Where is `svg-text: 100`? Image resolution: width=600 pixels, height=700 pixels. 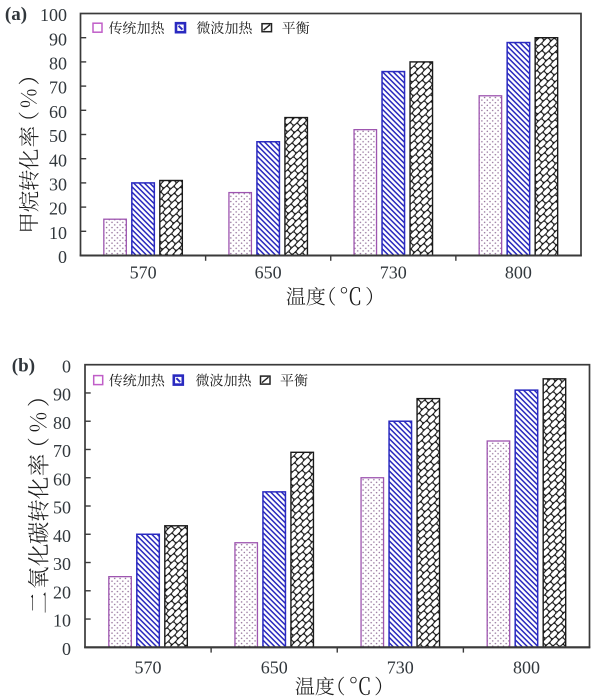
svg-text: 100 is located at coordinates (53, 15).